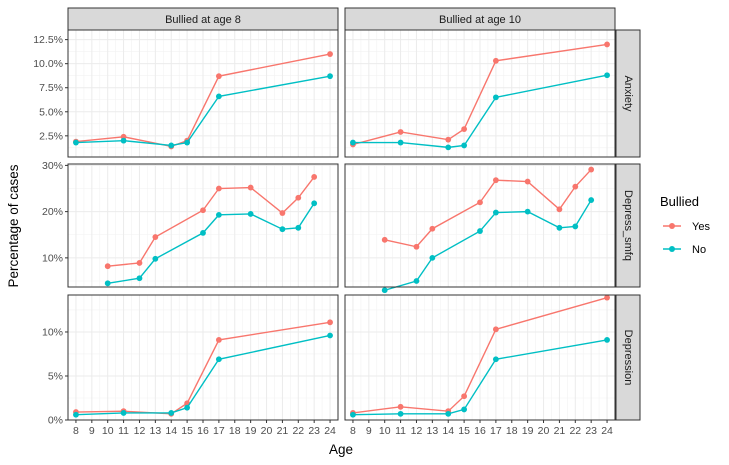 Image resolution: width=729 pixels, height=465 pixels. I want to click on panel-anxiety-bullied-at-age-8: 2.5% 5.0% 7.5% 10.0% 12.5%, so click(186, 93).